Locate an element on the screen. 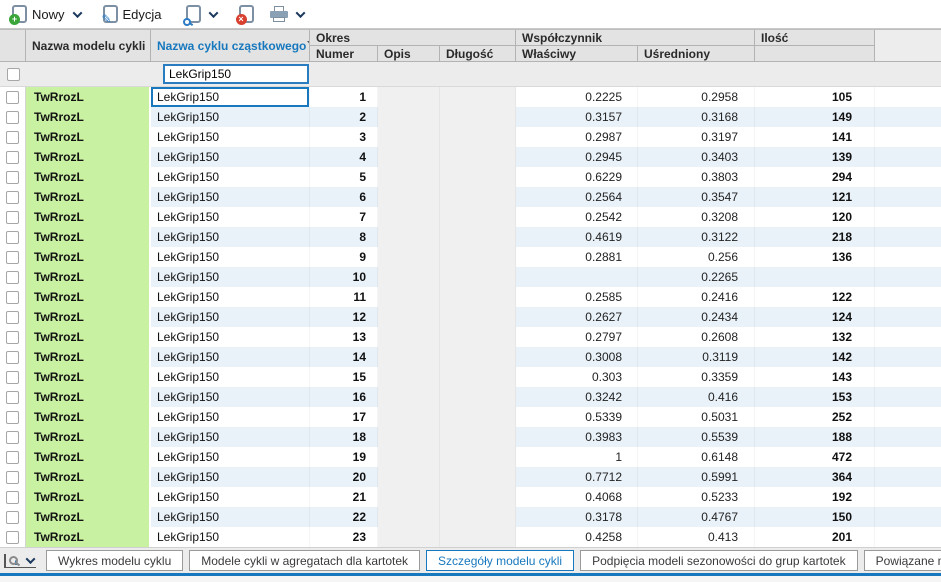 Image resolution: width=941 pixels, height=582 pixels. cell-ilosc: 150 is located at coordinates (815, 517).